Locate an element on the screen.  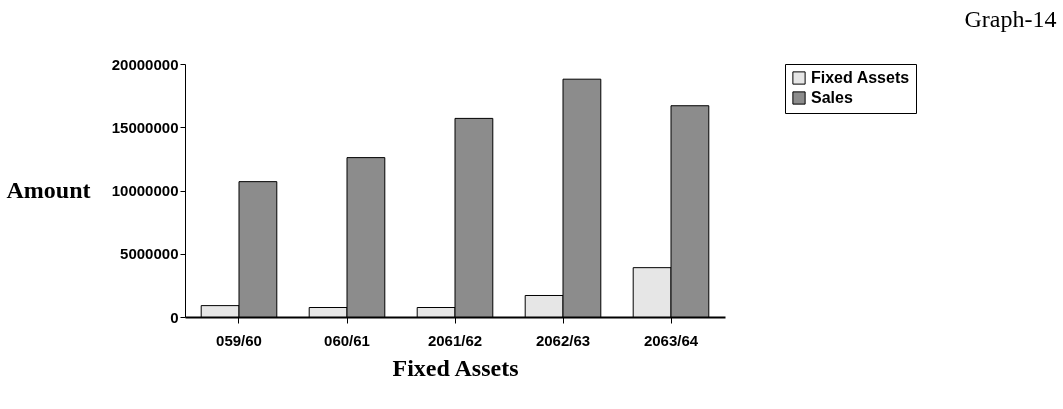
y-tick-label: 5000000 is located at coordinates (149, 254).